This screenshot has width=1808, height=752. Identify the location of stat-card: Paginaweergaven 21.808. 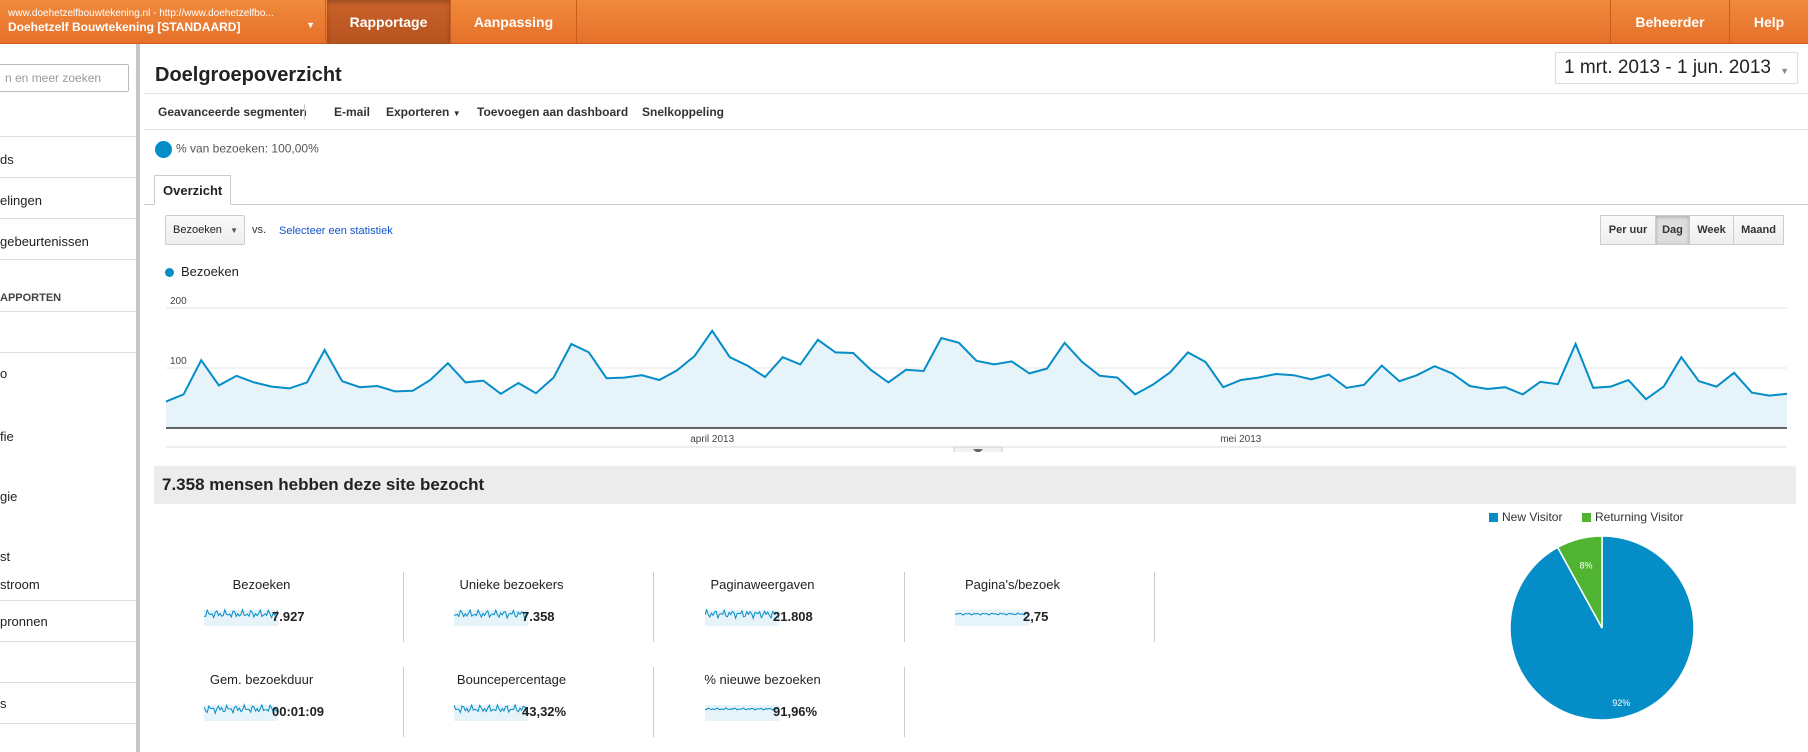
(780, 607).